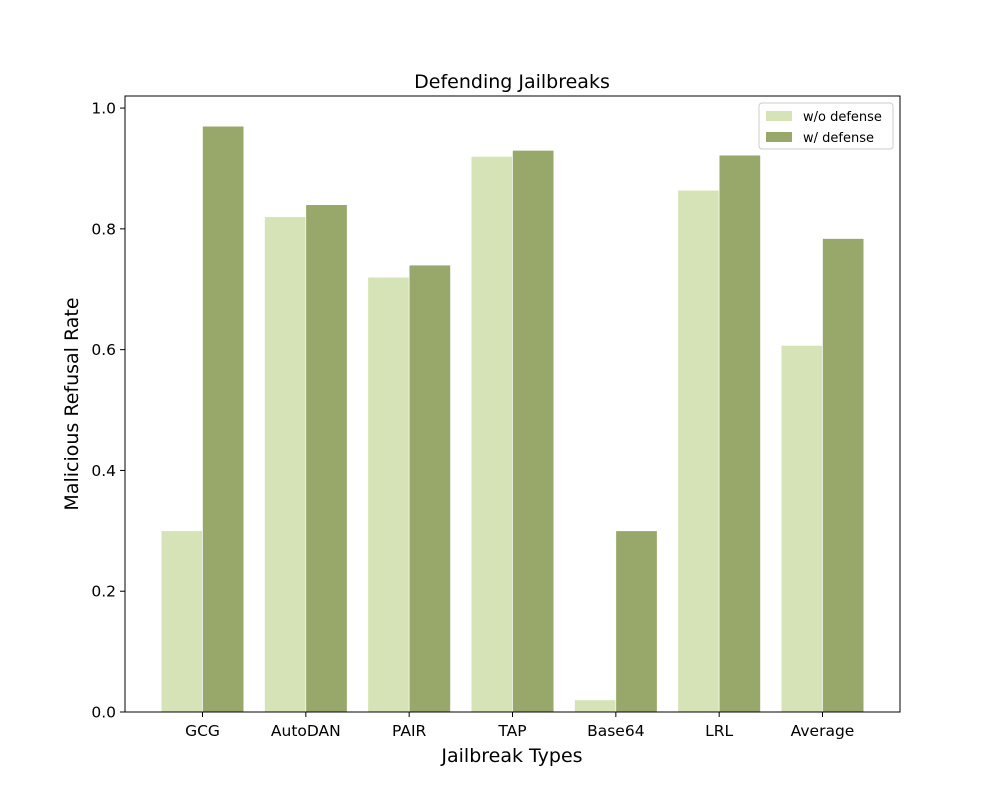  What do you see at coordinates (202, 731) in the screenshot?
I see `x-tick-label-gcg: GCG` at bounding box center [202, 731].